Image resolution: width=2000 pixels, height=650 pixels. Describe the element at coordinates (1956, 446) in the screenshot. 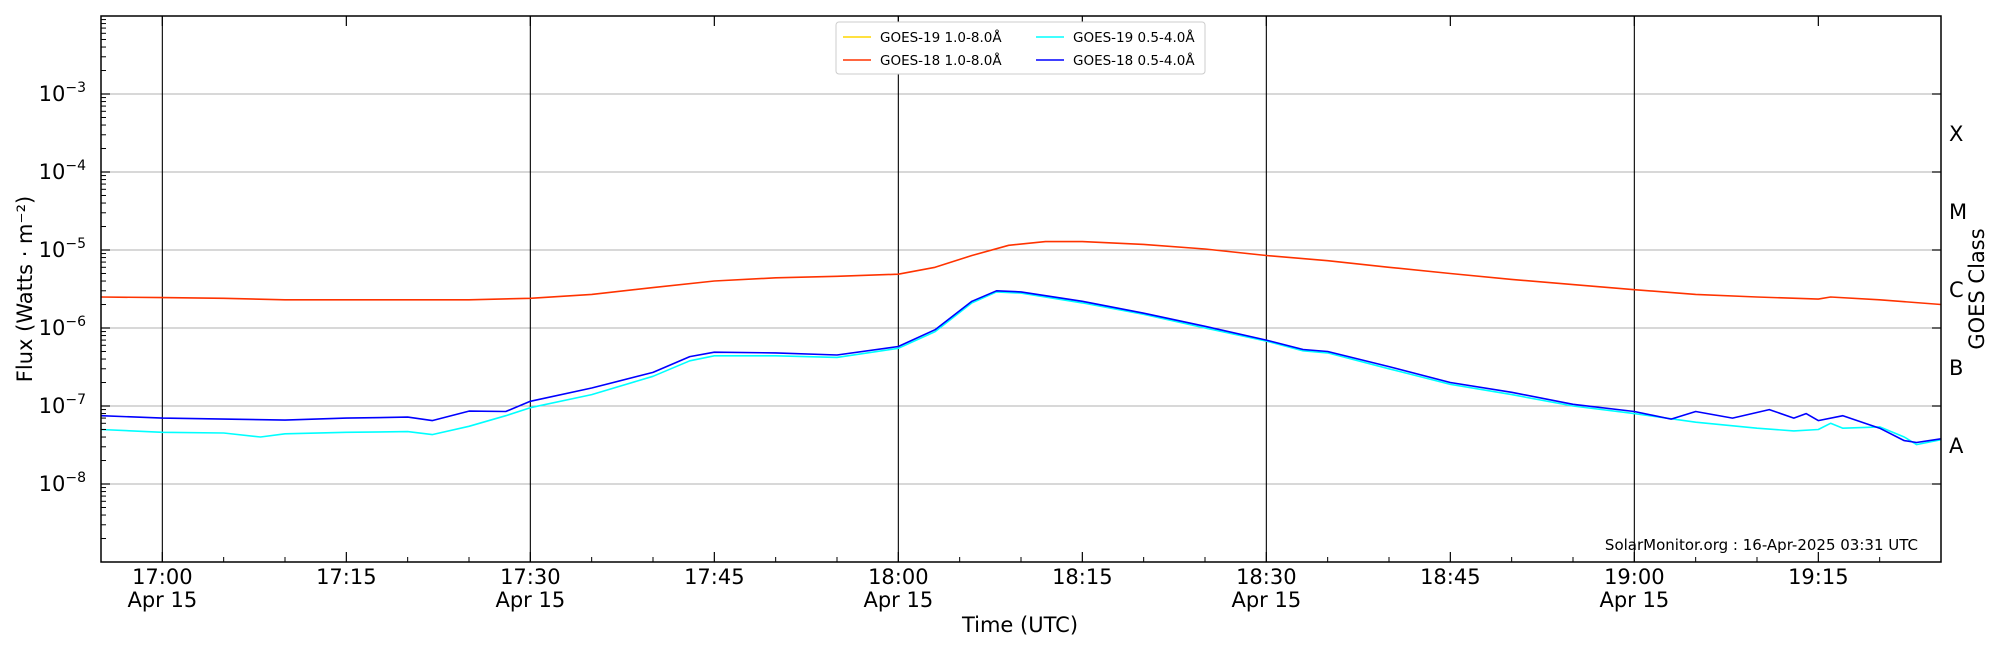

I see `goes-class-label: A` at that location.